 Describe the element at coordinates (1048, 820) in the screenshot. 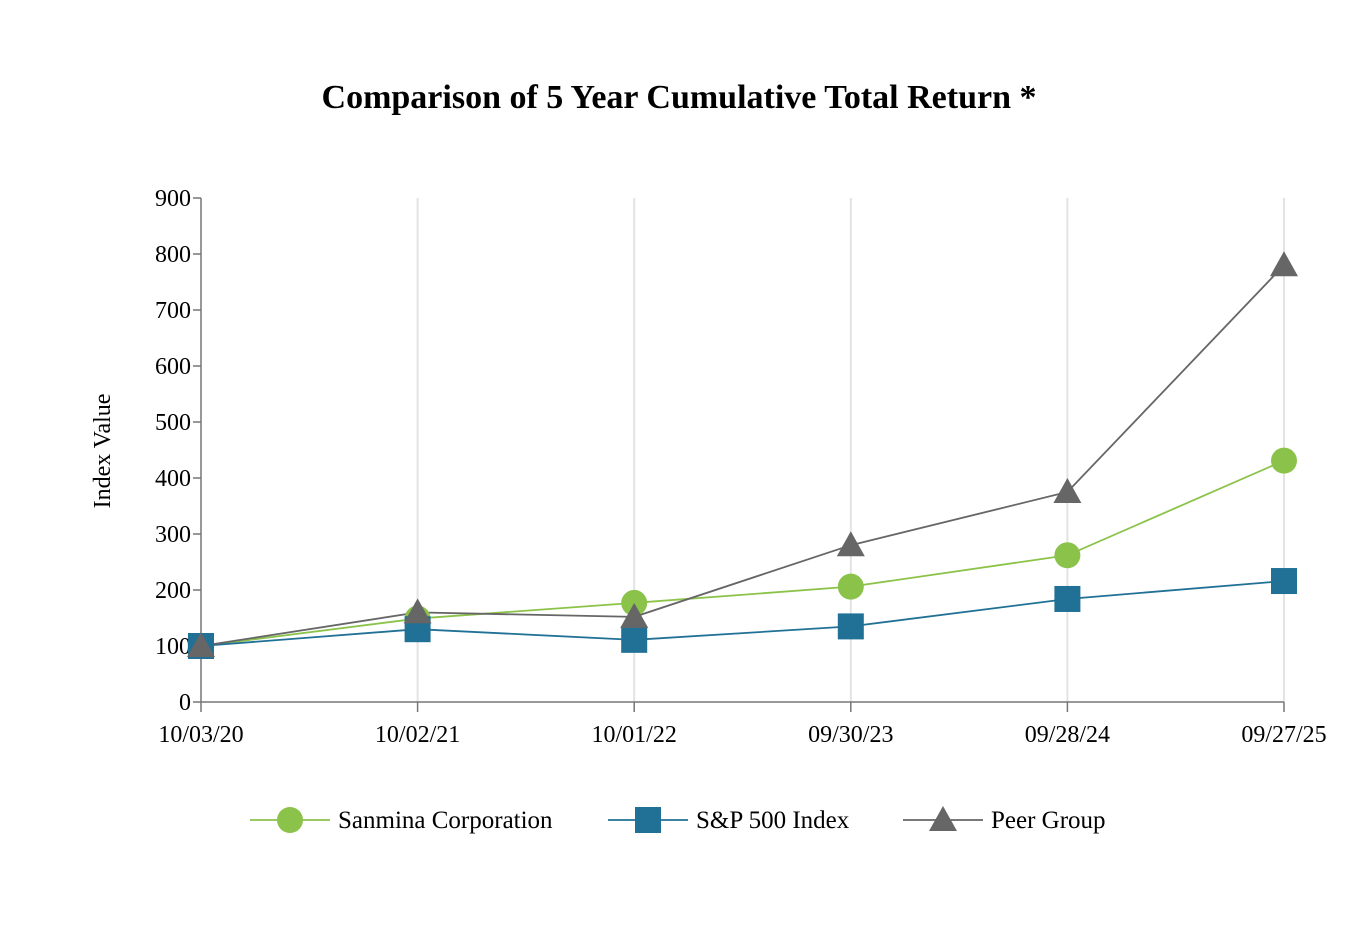

I see `legend-label-peer-group: Peer Group` at that location.